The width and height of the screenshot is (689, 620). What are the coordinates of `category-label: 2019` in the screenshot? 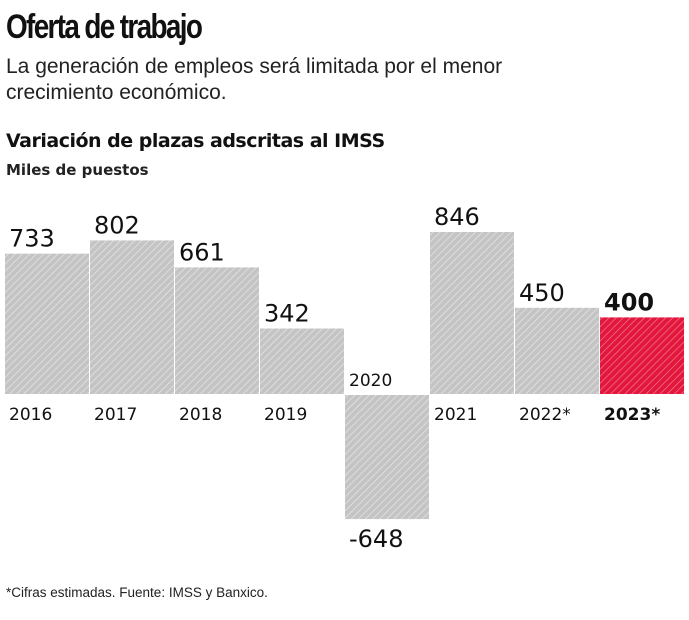 It's located at (285, 415).